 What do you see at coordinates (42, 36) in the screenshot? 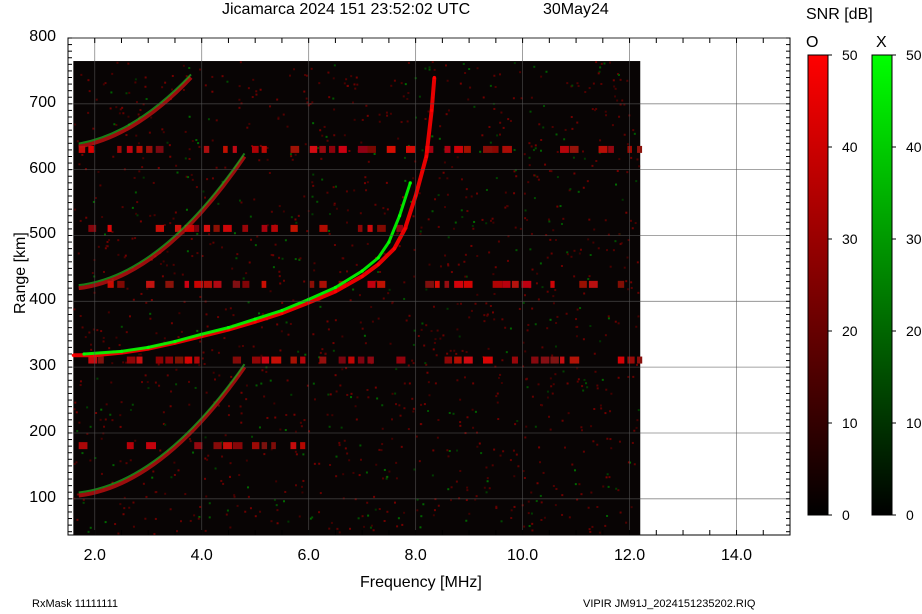
I see `y-tick-label: 800` at bounding box center [42, 36].